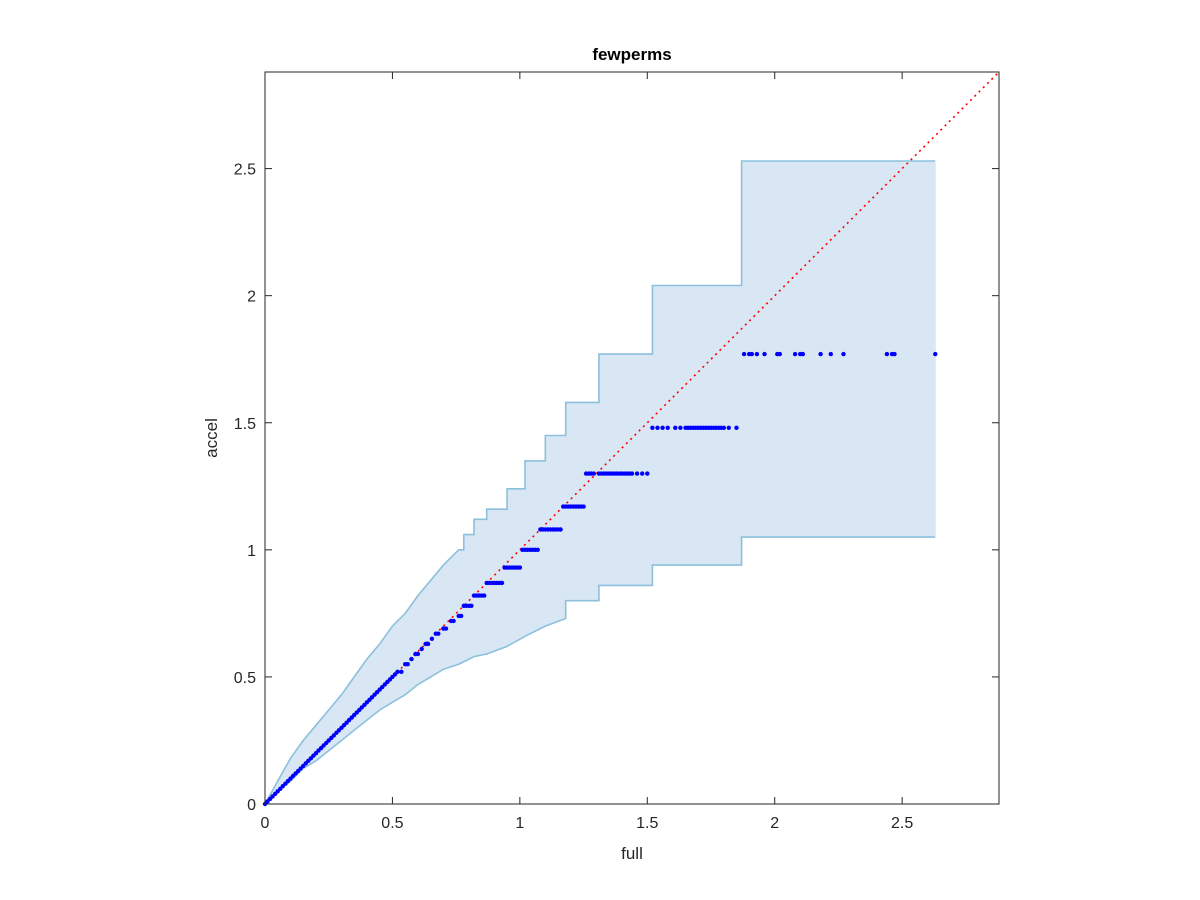  Describe the element at coordinates (774, 823) in the screenshot. I see `x-tick-label: 2` at that location.